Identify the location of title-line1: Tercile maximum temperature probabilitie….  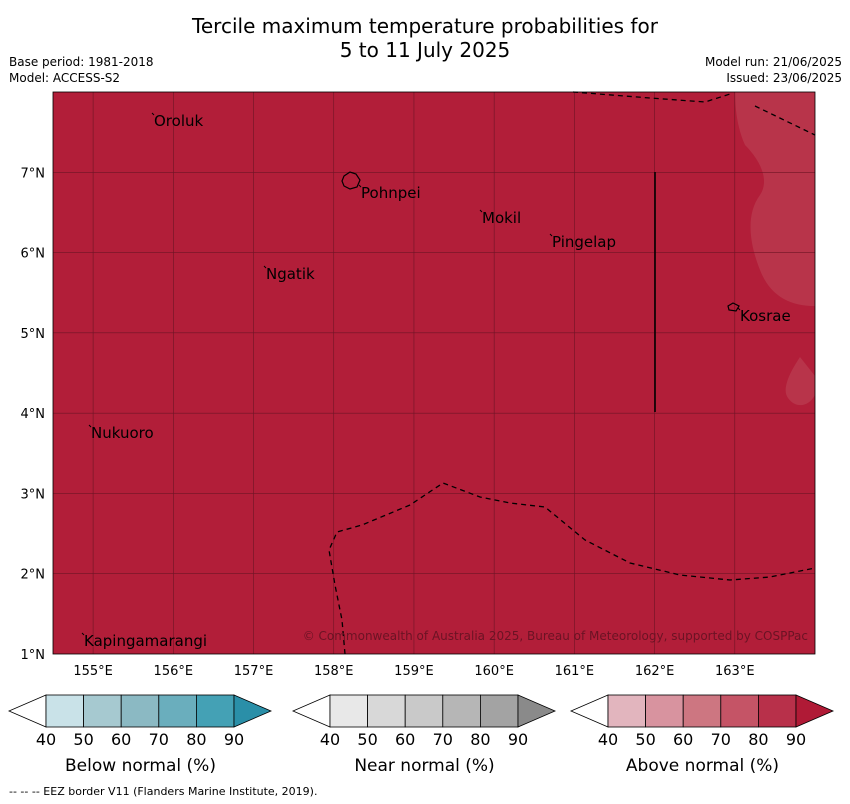
(425, 26).